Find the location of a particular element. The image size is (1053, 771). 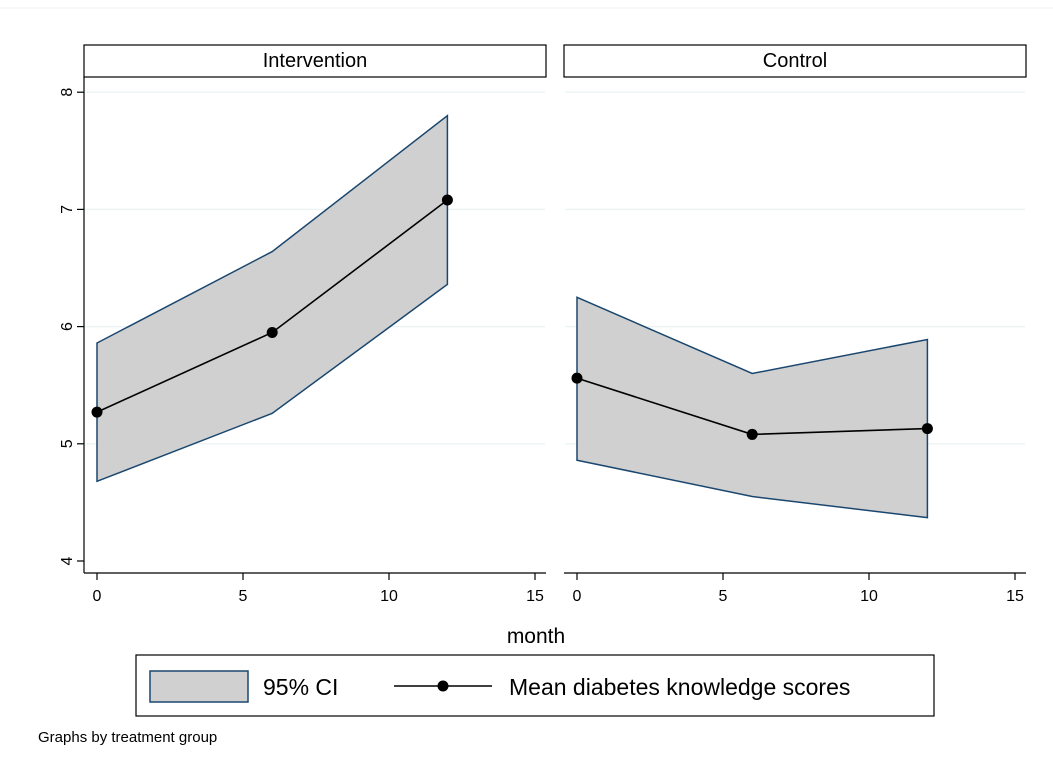

by-note: Graphs by treatment group is located at coordinates (127, 737).